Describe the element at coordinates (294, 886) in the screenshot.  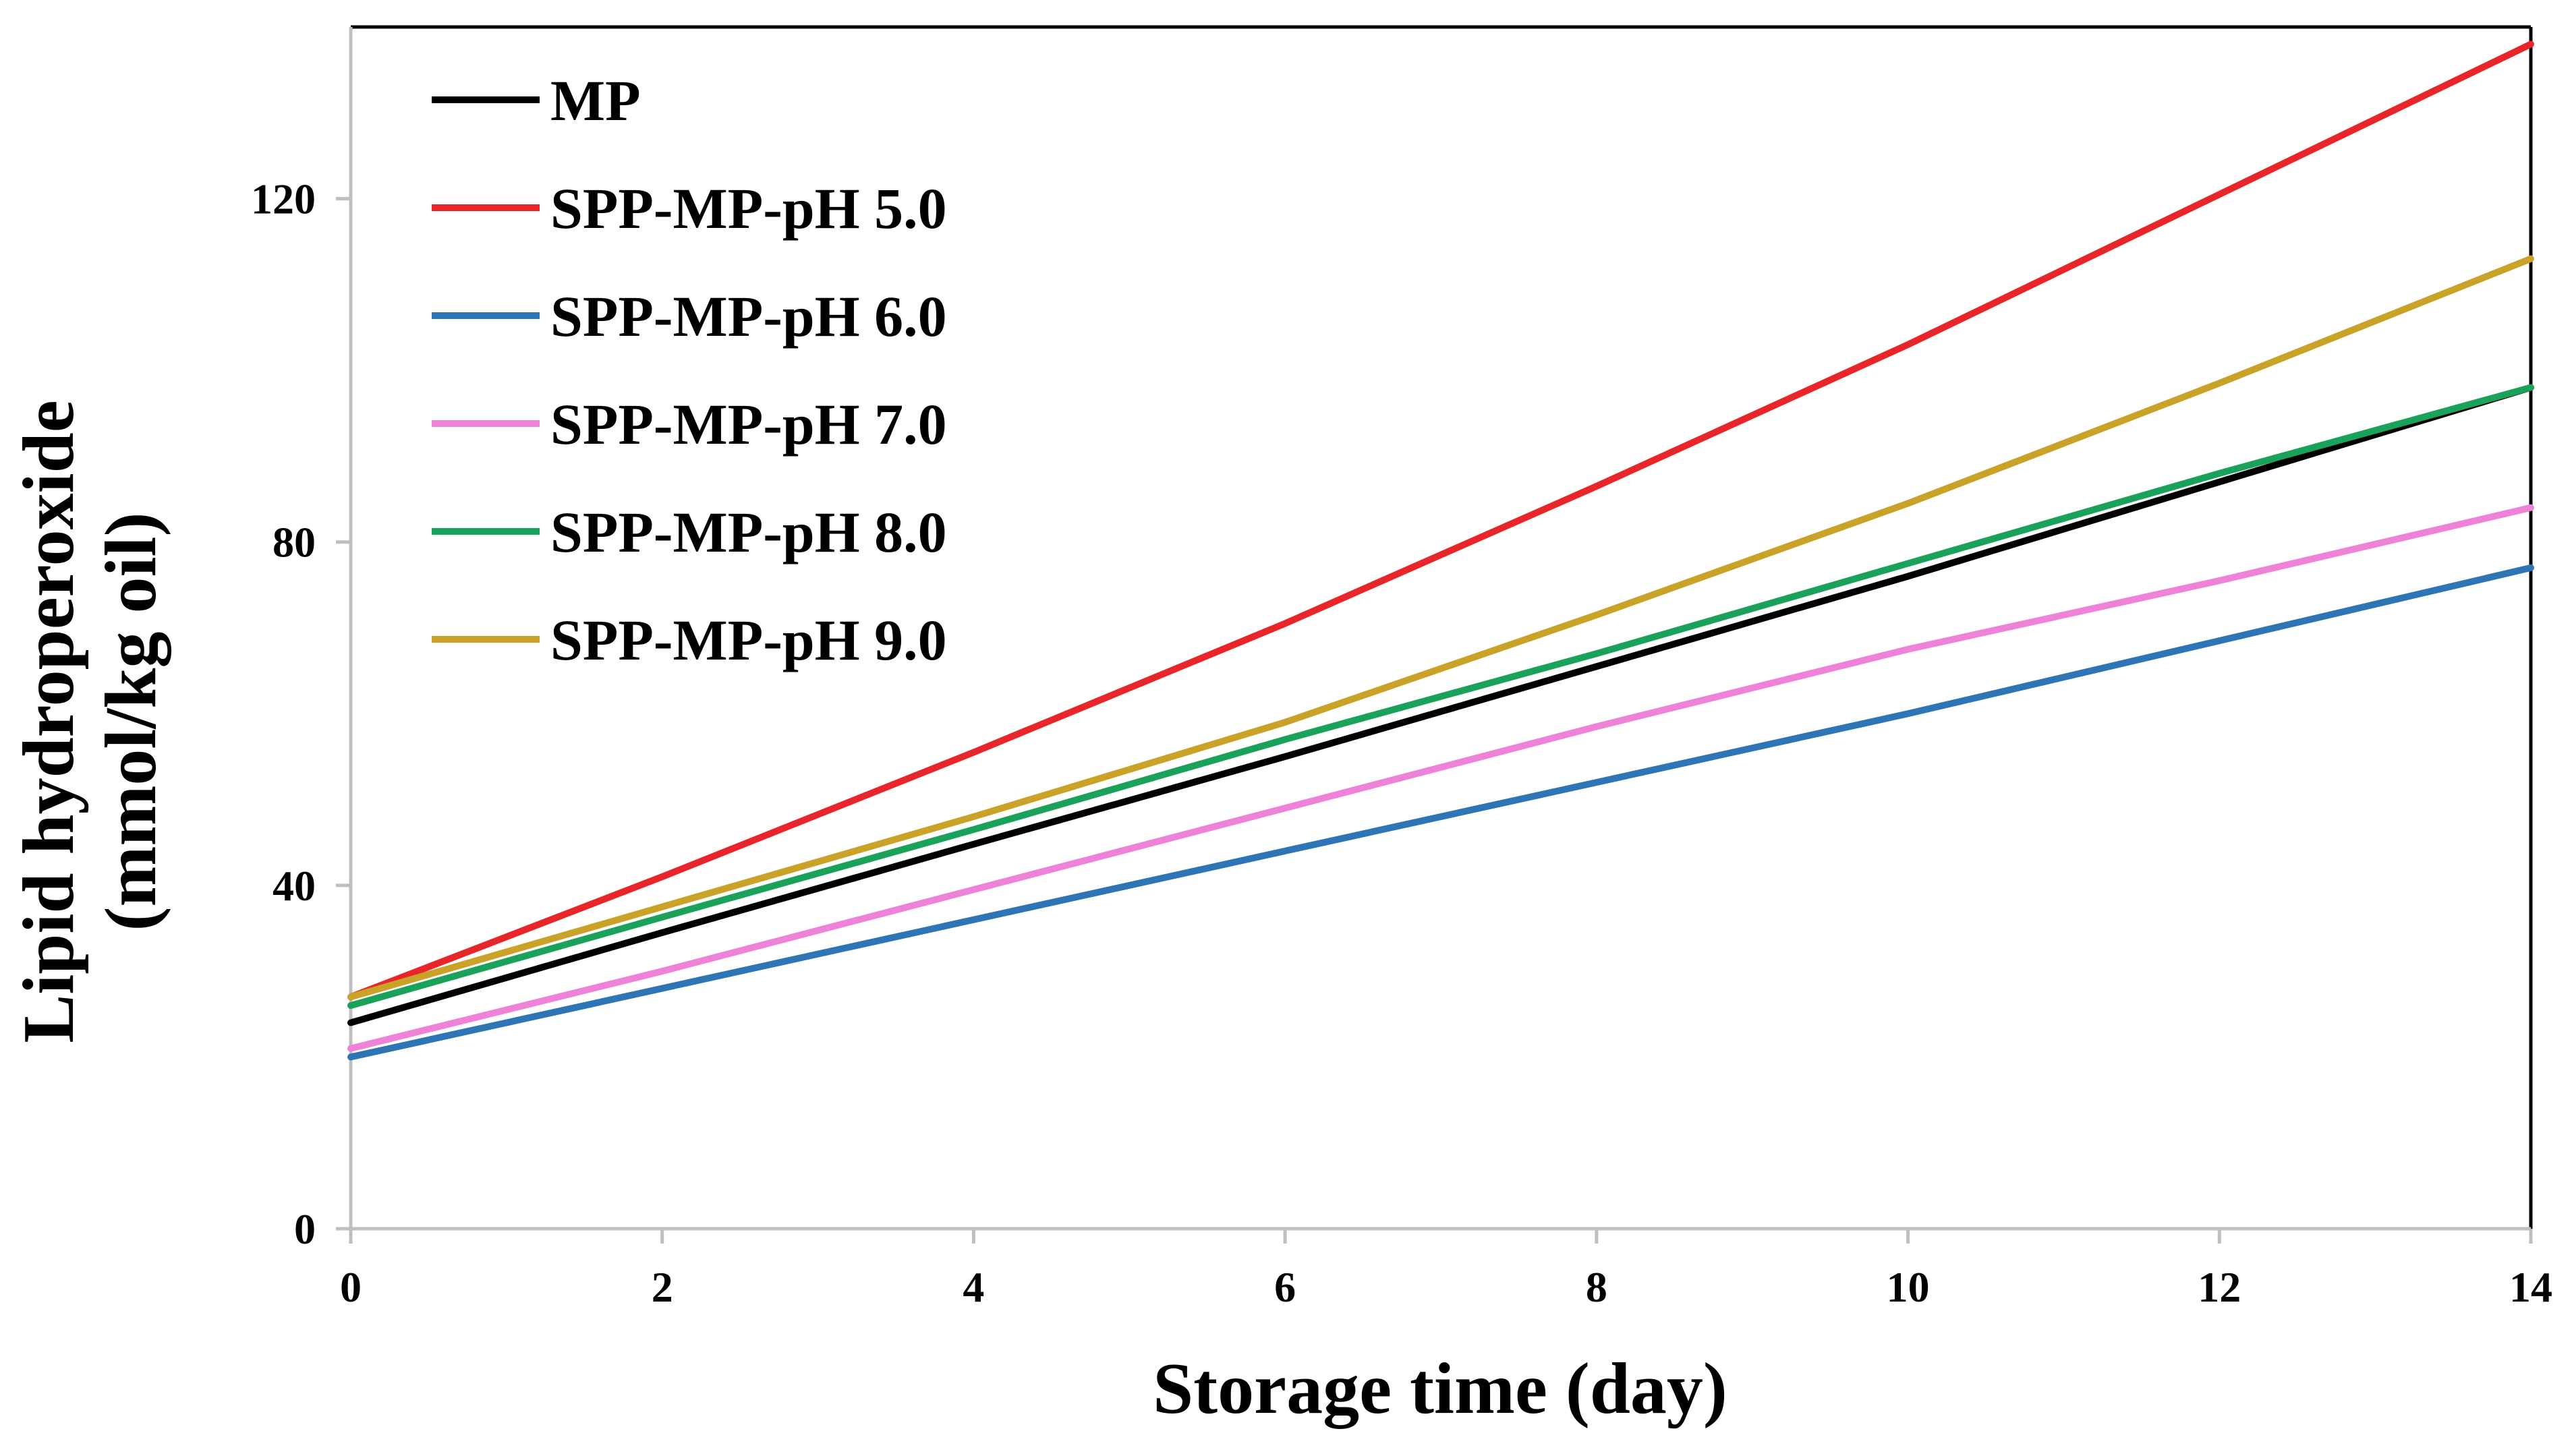
I see `y-tick-label: 40` at that location.